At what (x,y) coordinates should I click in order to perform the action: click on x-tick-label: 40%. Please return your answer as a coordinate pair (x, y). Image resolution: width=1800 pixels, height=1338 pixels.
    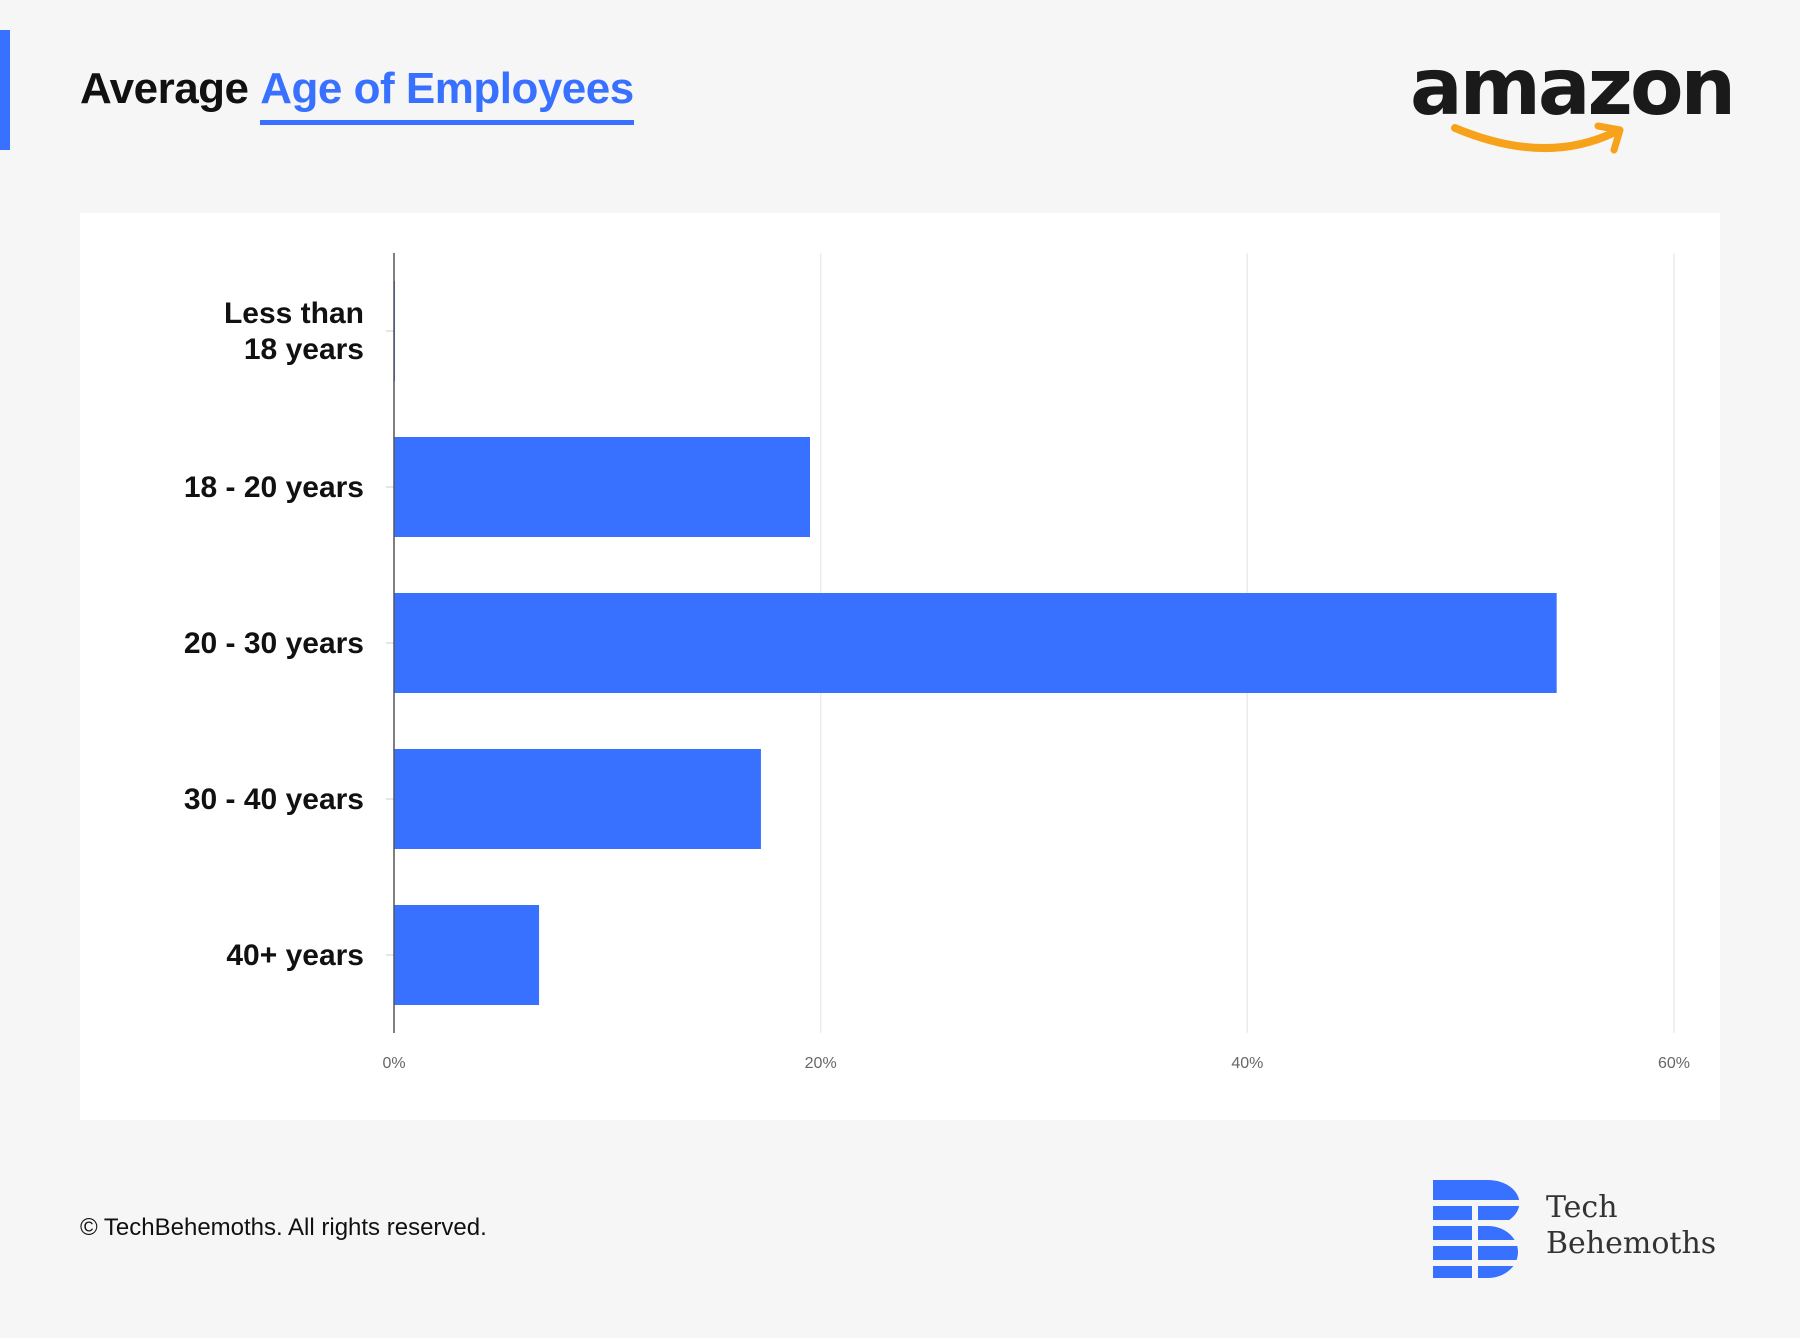
    Looking at the image, I should click on (1247, 1063).